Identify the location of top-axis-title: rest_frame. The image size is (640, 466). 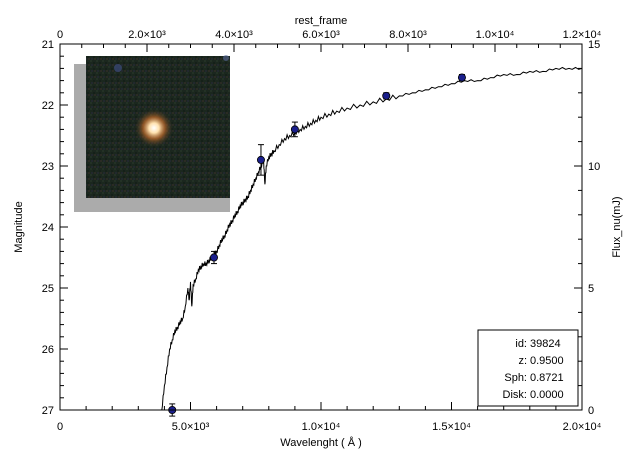
(321, 21).